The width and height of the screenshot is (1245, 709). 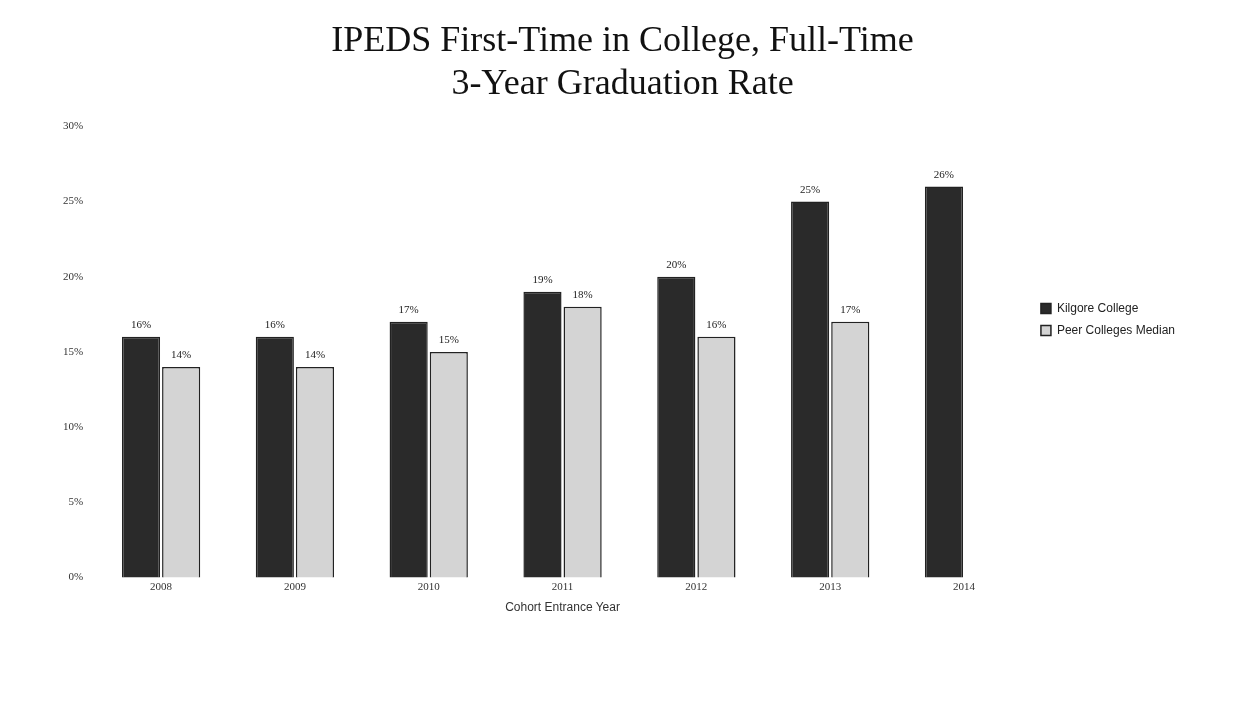 I want to click on x-tick-label: 2010, so click(x=429, y=585).